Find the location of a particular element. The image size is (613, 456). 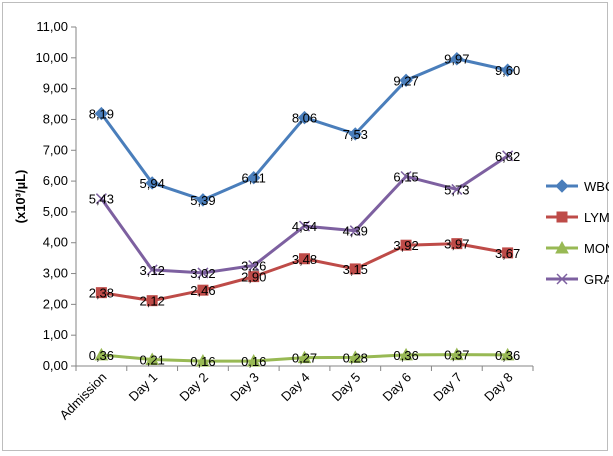

x-tick-label: Day 4 is located at coordinates (295, 387).